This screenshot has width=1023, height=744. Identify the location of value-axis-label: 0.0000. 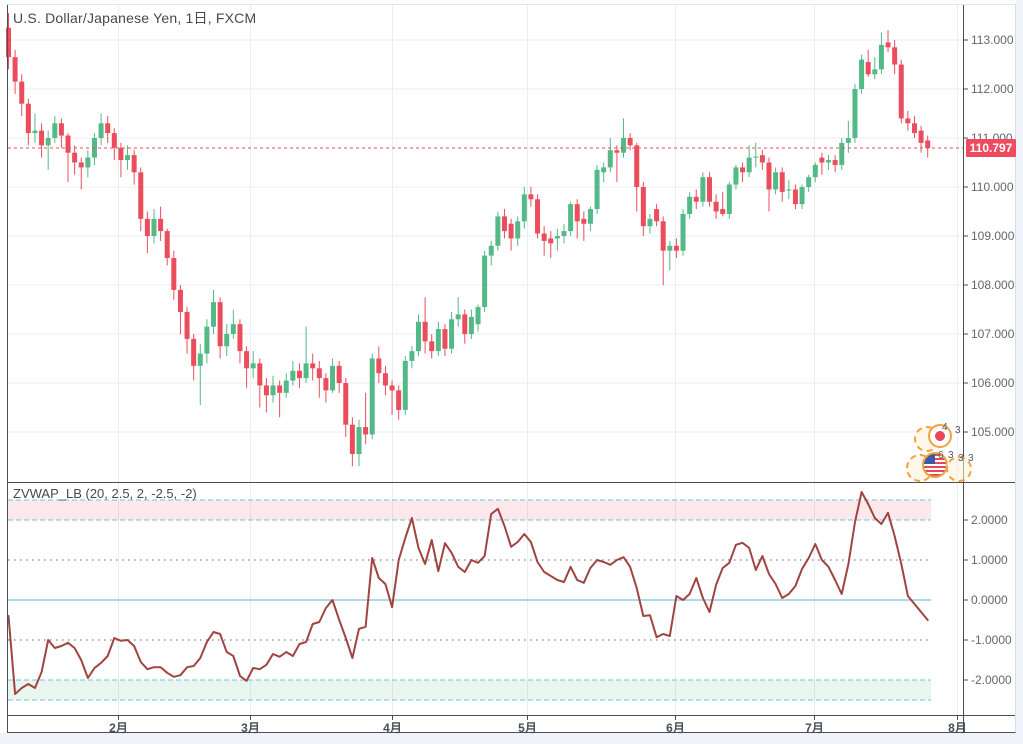
(989, 600).